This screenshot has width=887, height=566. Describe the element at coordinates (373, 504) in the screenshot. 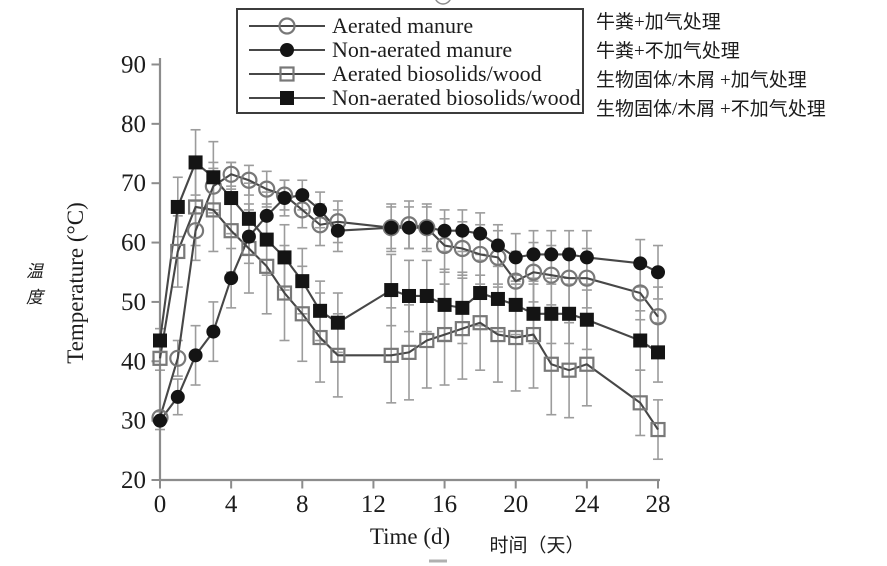

I see `x-tick-label: 12` at that location.